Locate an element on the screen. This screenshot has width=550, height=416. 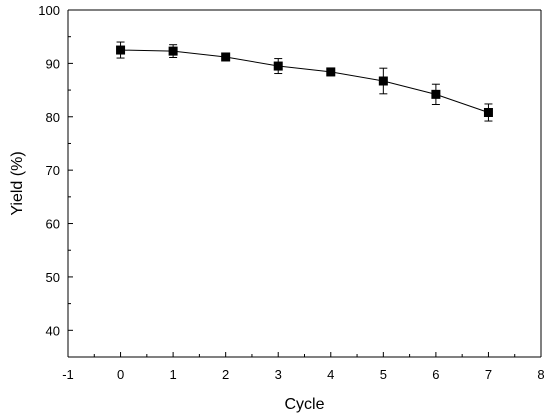
plot-area is located at coordinates (304, 81).